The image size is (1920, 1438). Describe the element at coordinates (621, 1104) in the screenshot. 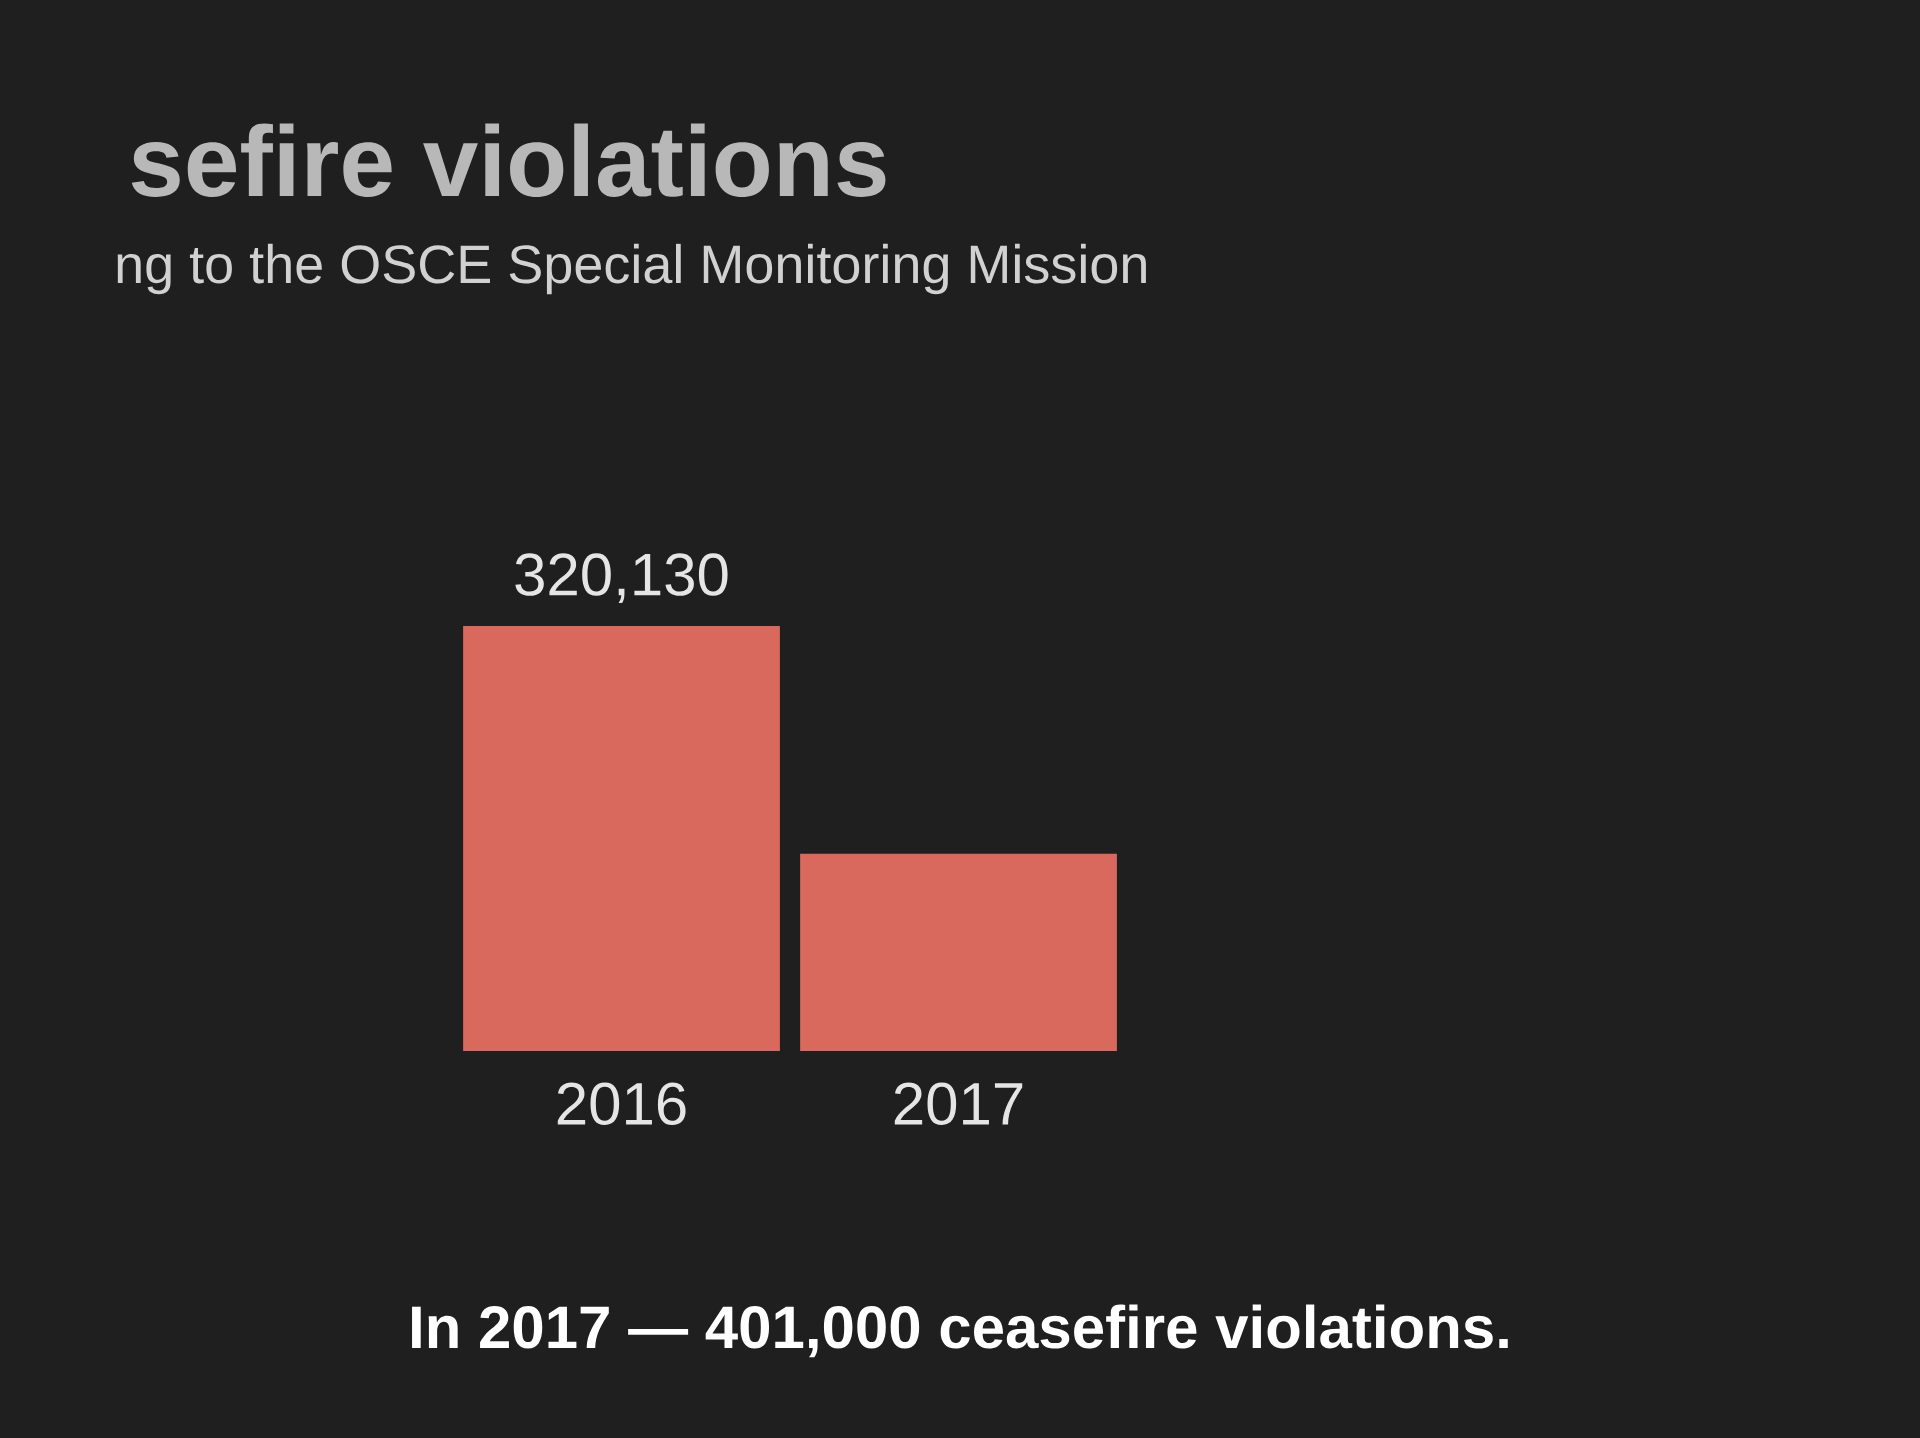

I see `x-tick-label: 2016` at that location.